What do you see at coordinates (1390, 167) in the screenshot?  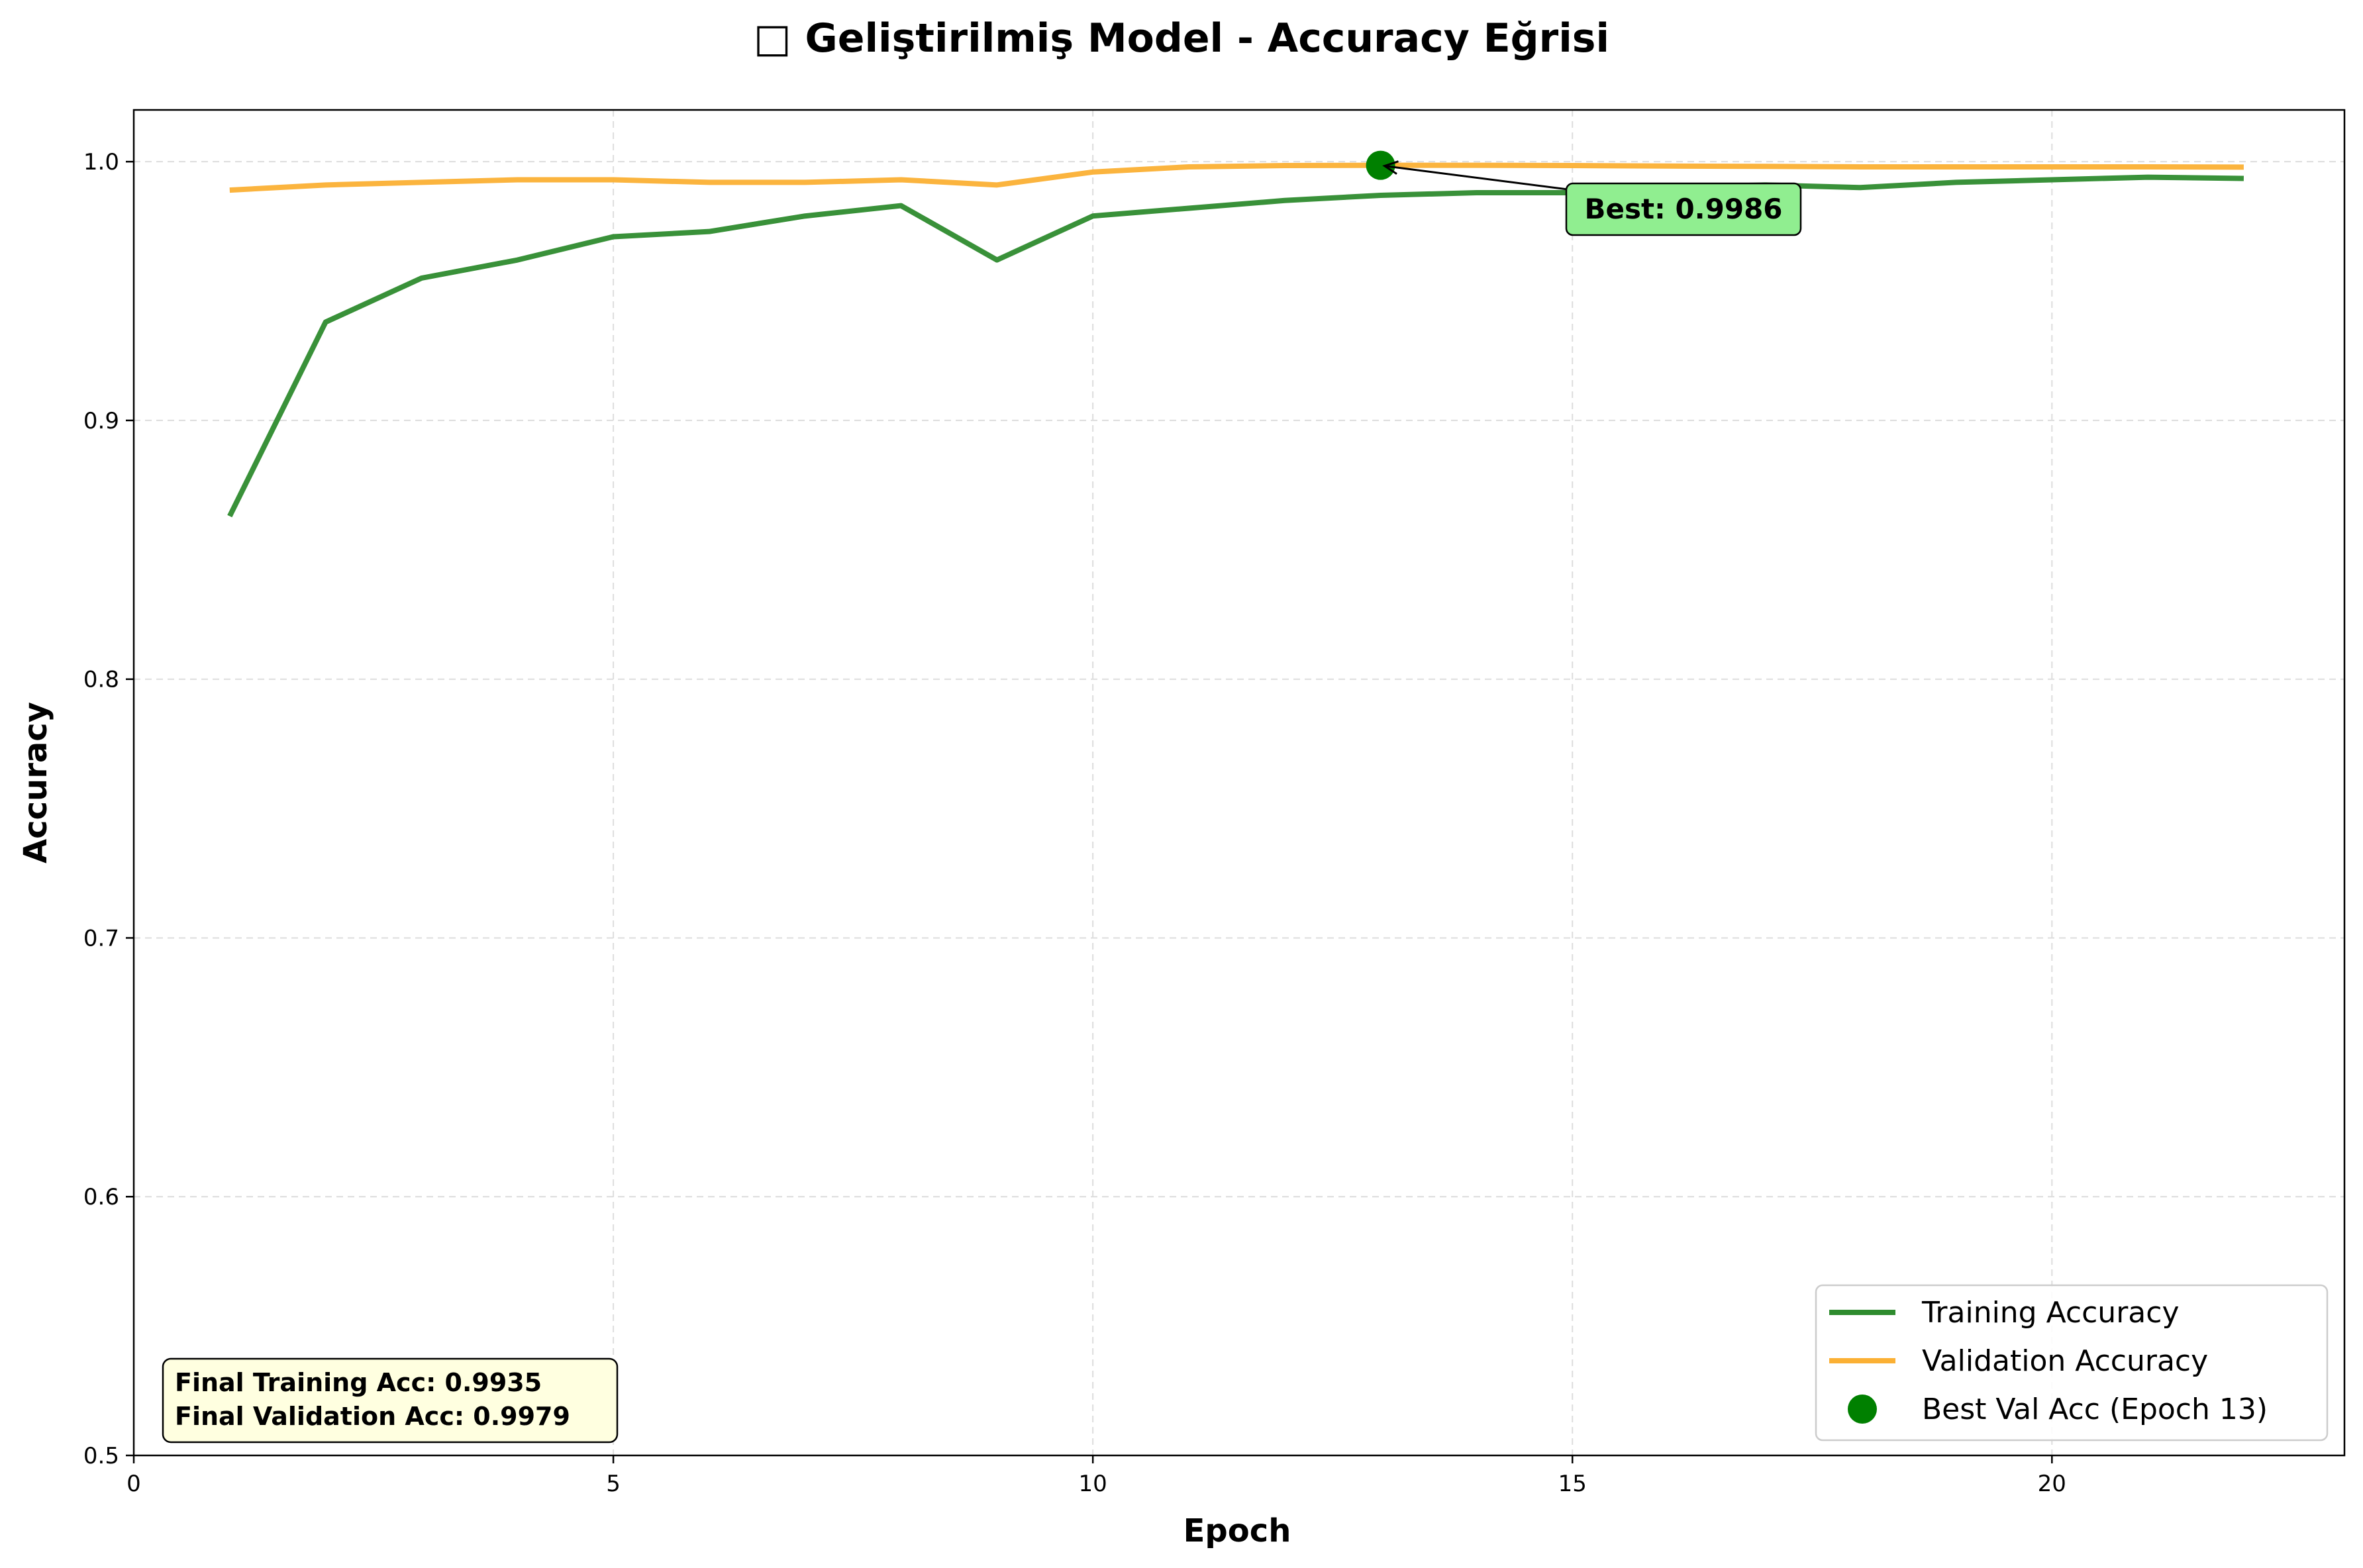 I see `best-arrow-head` at bounding box center [1390, 167].